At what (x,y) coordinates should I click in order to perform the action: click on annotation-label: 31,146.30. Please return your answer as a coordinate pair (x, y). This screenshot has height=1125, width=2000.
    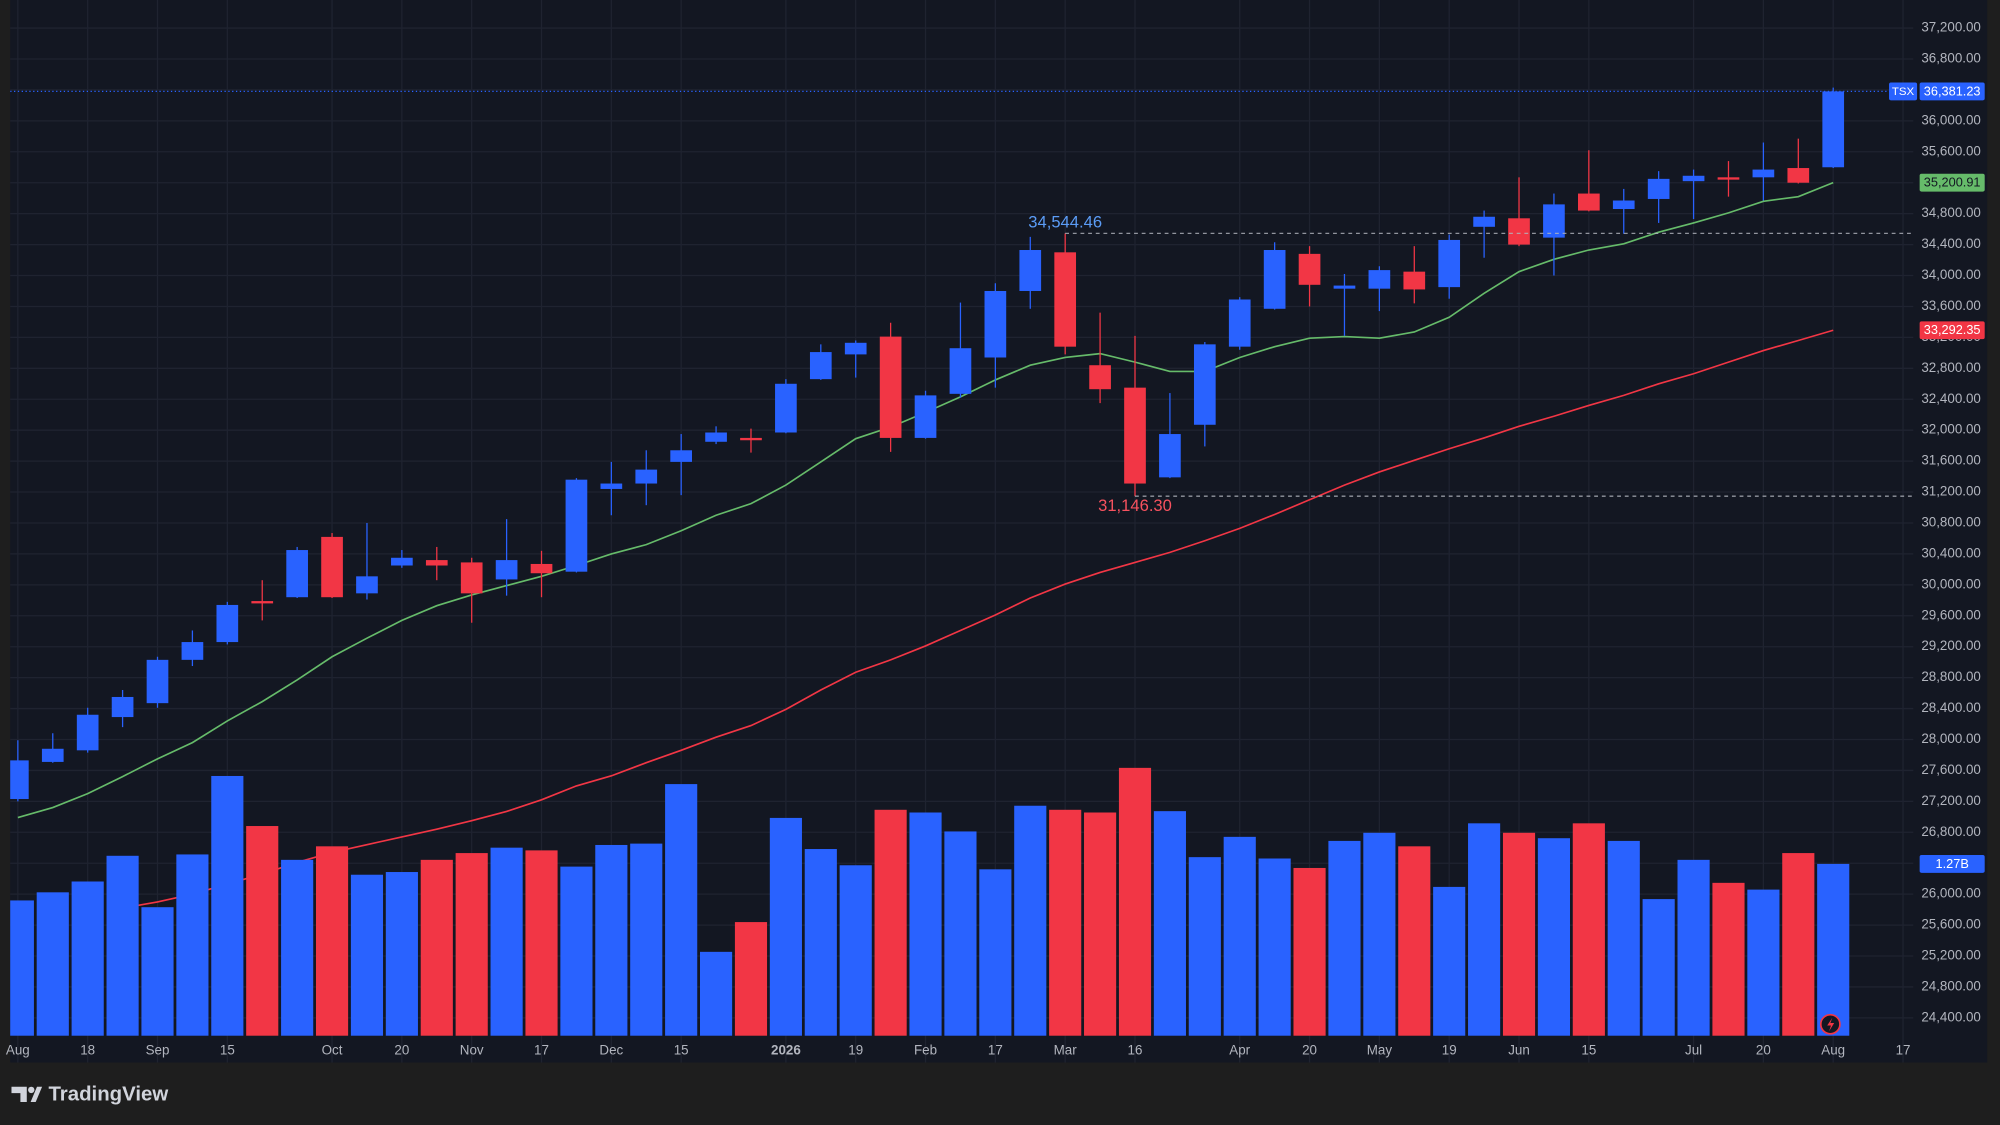
    Looking at the image, I should click on (1135, 505).